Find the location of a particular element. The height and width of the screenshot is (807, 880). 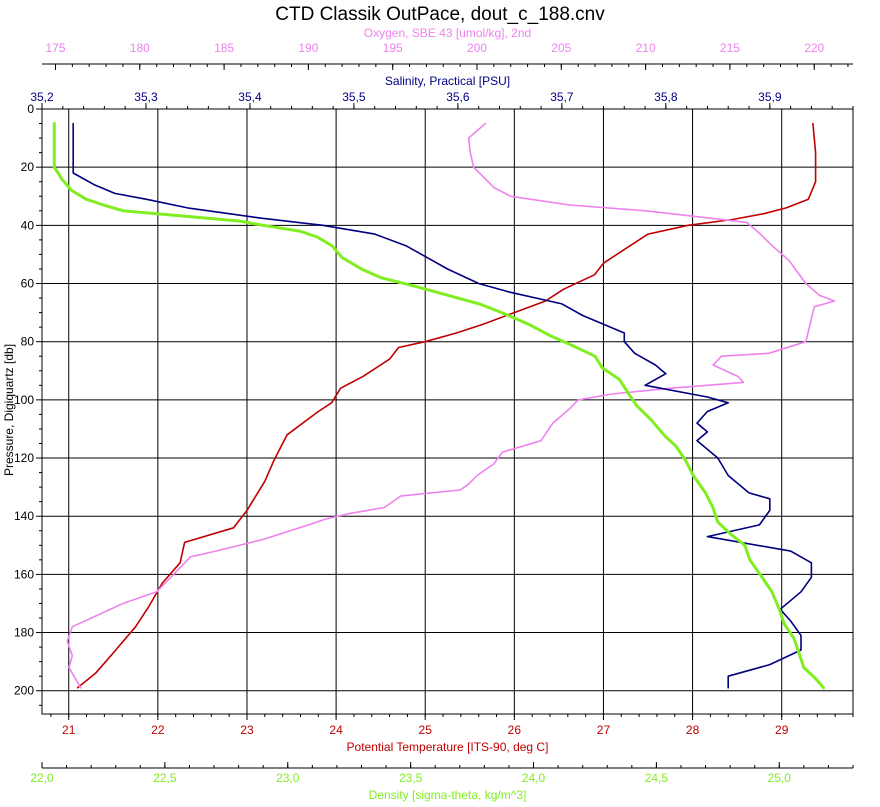

oxygen-tick-label: 195 is located at coordinates (393, 48).